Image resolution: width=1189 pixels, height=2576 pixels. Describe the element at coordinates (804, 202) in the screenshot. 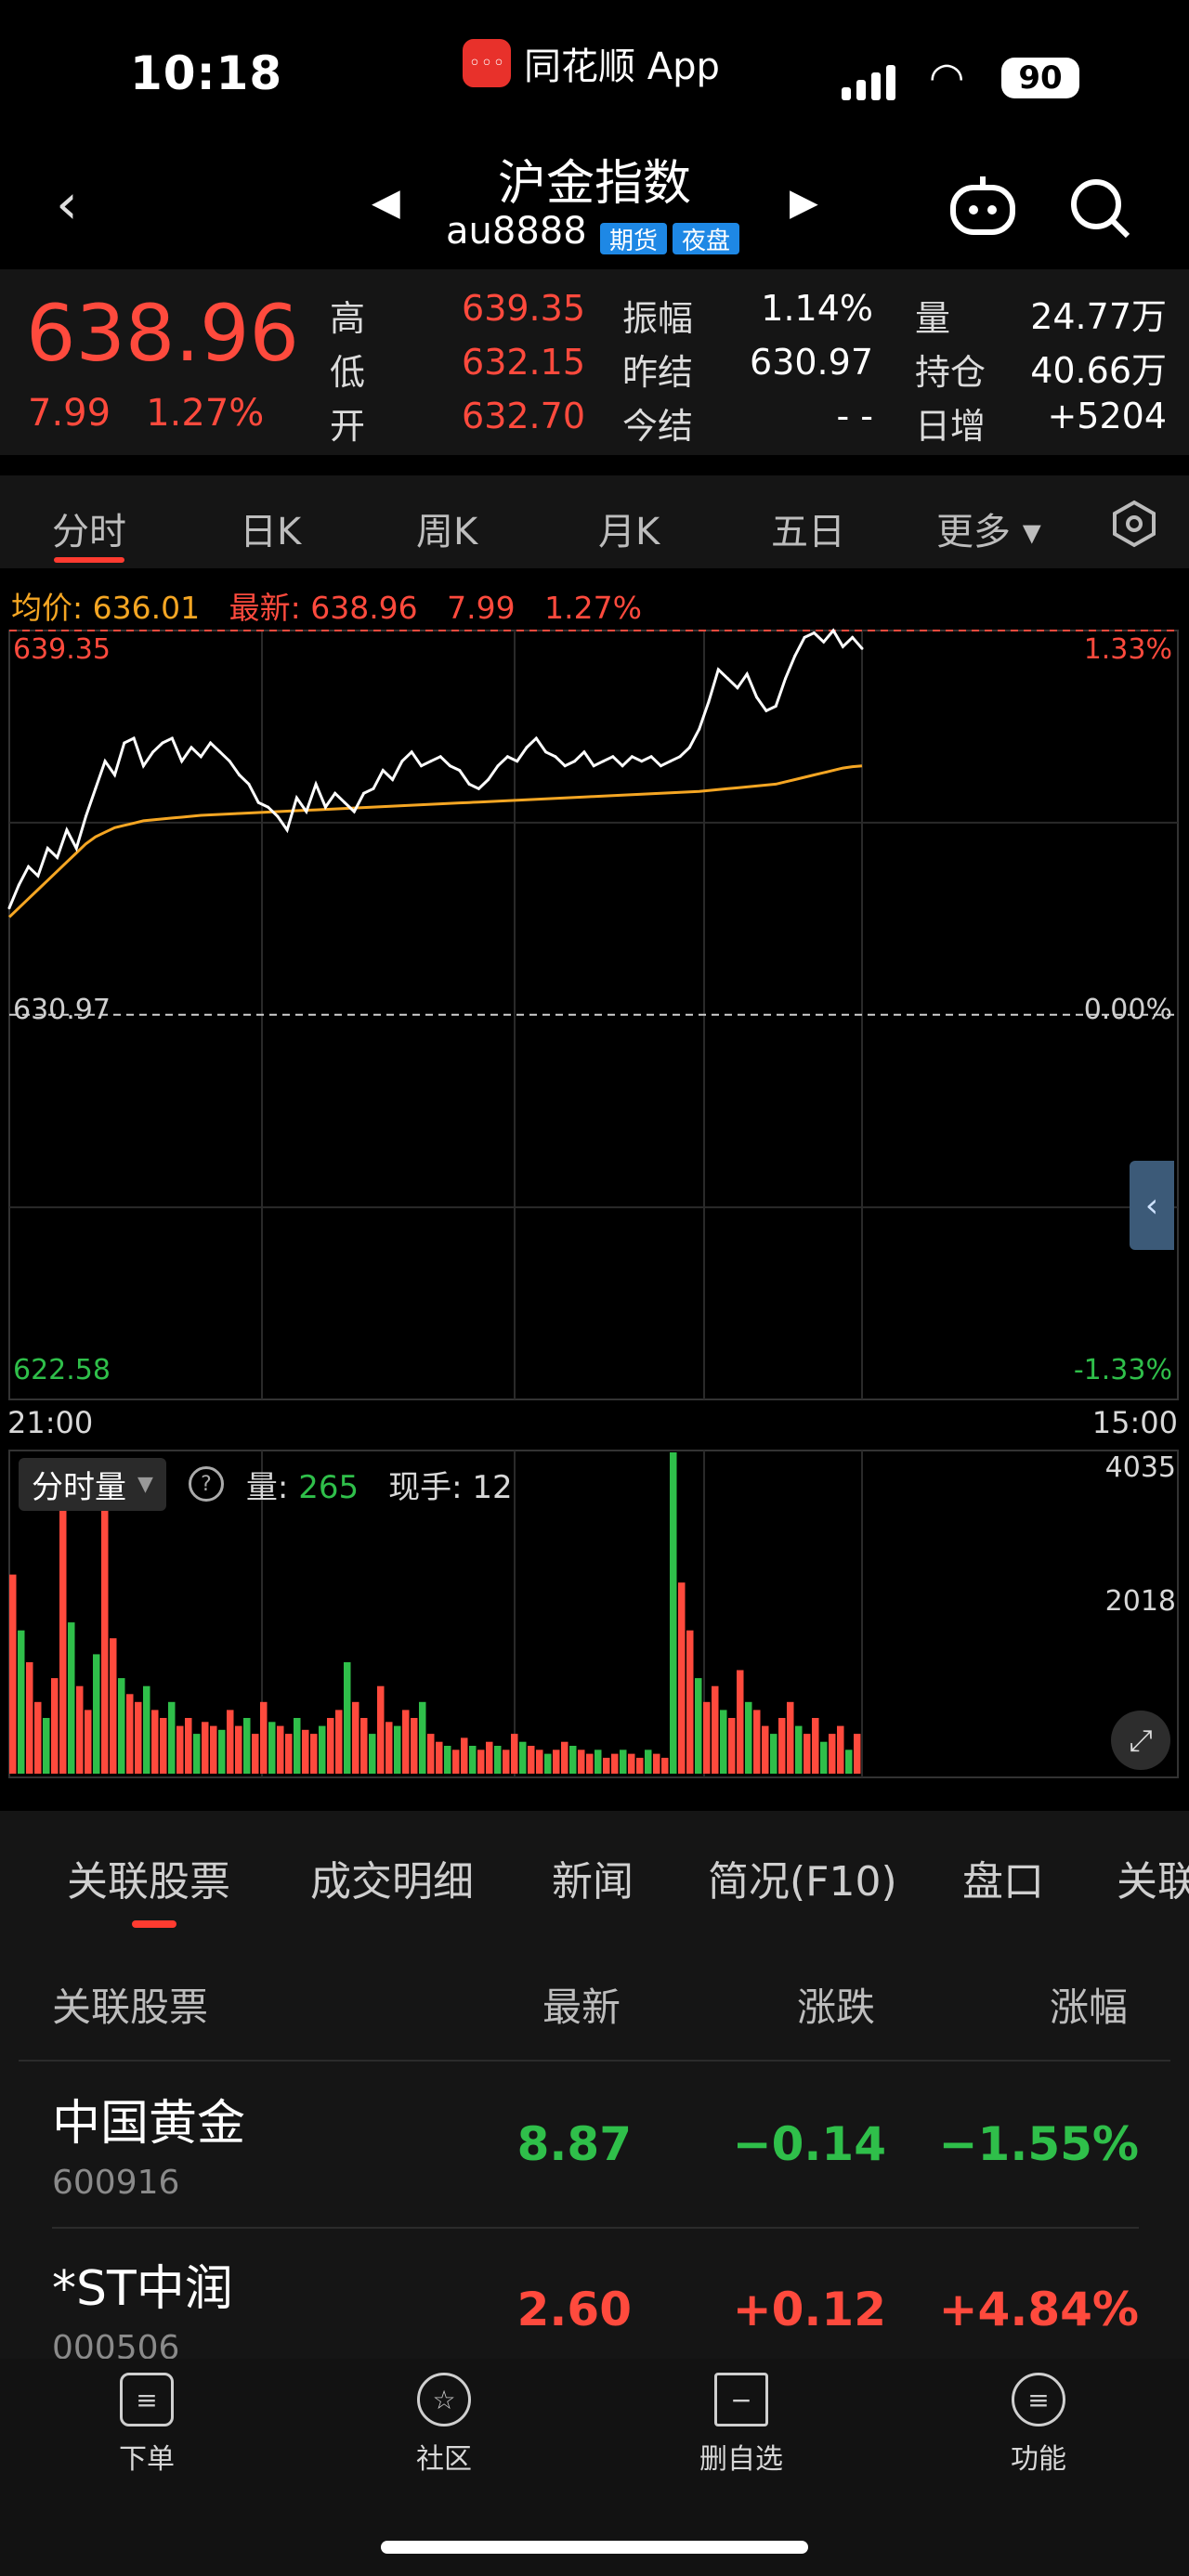

I see `next-arrow-icon: ▶` at that location.